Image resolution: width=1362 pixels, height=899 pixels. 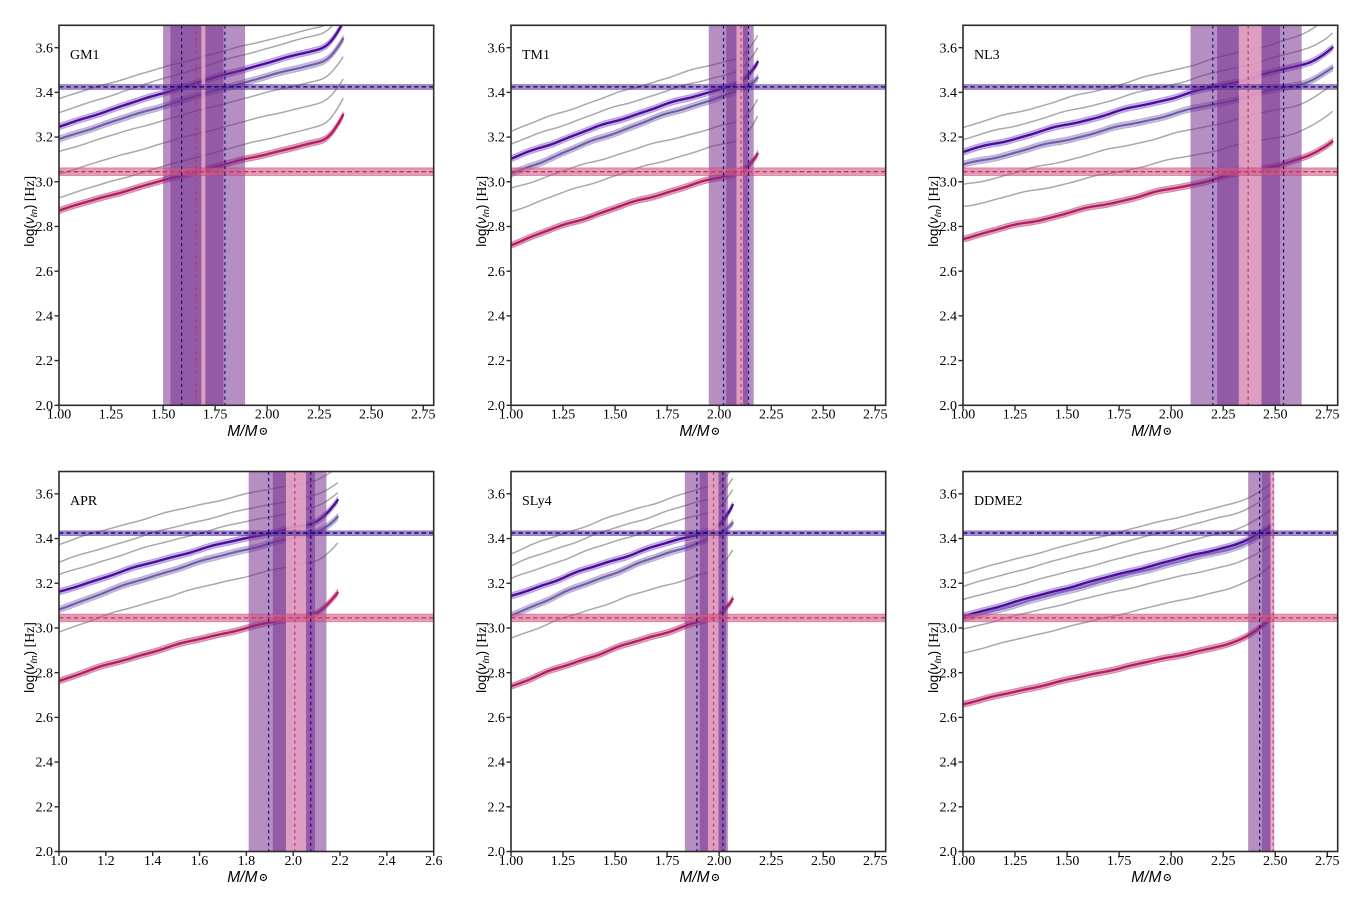 I want to click on svg-text: 1.6, so click(x=200, y=861).